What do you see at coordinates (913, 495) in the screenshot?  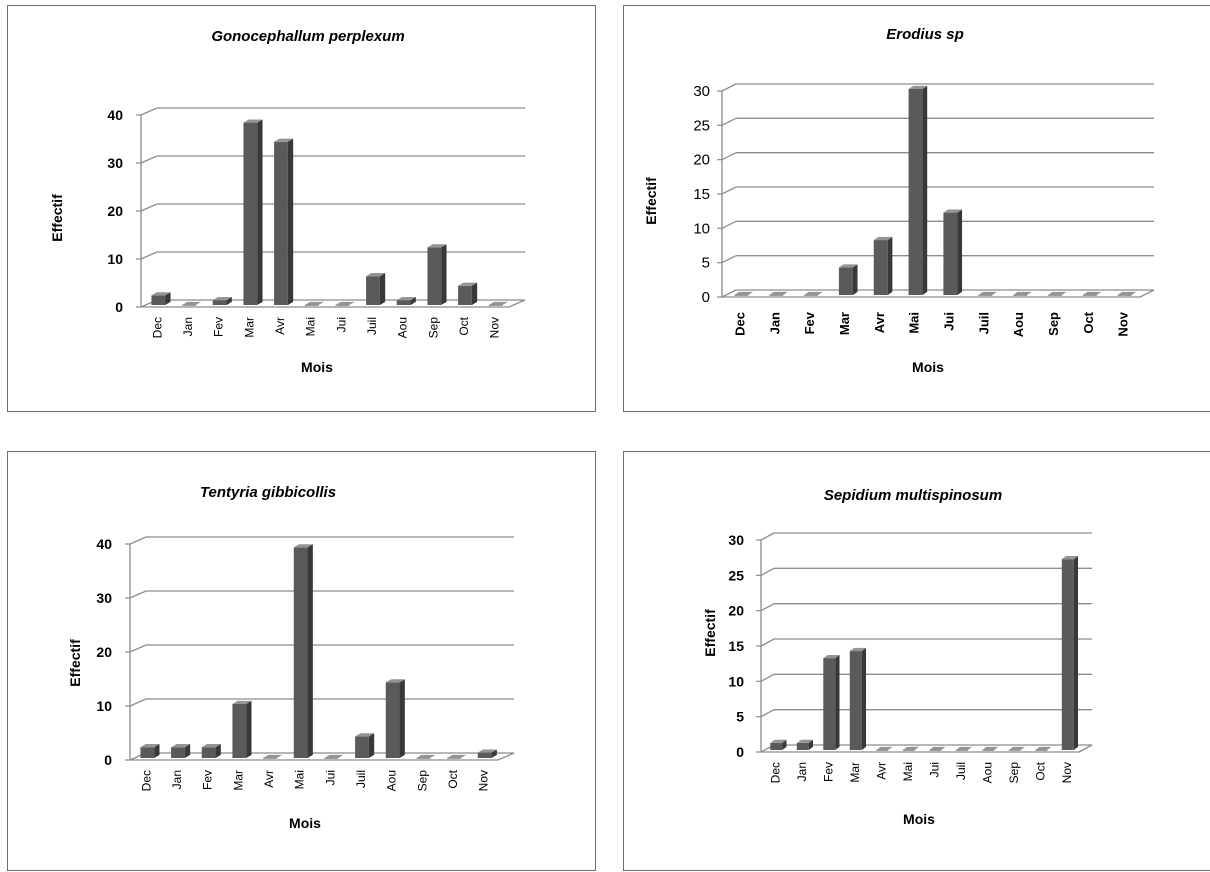 I see `chart-title: Sepidium multispinosum` at bounding box center [913, 495].